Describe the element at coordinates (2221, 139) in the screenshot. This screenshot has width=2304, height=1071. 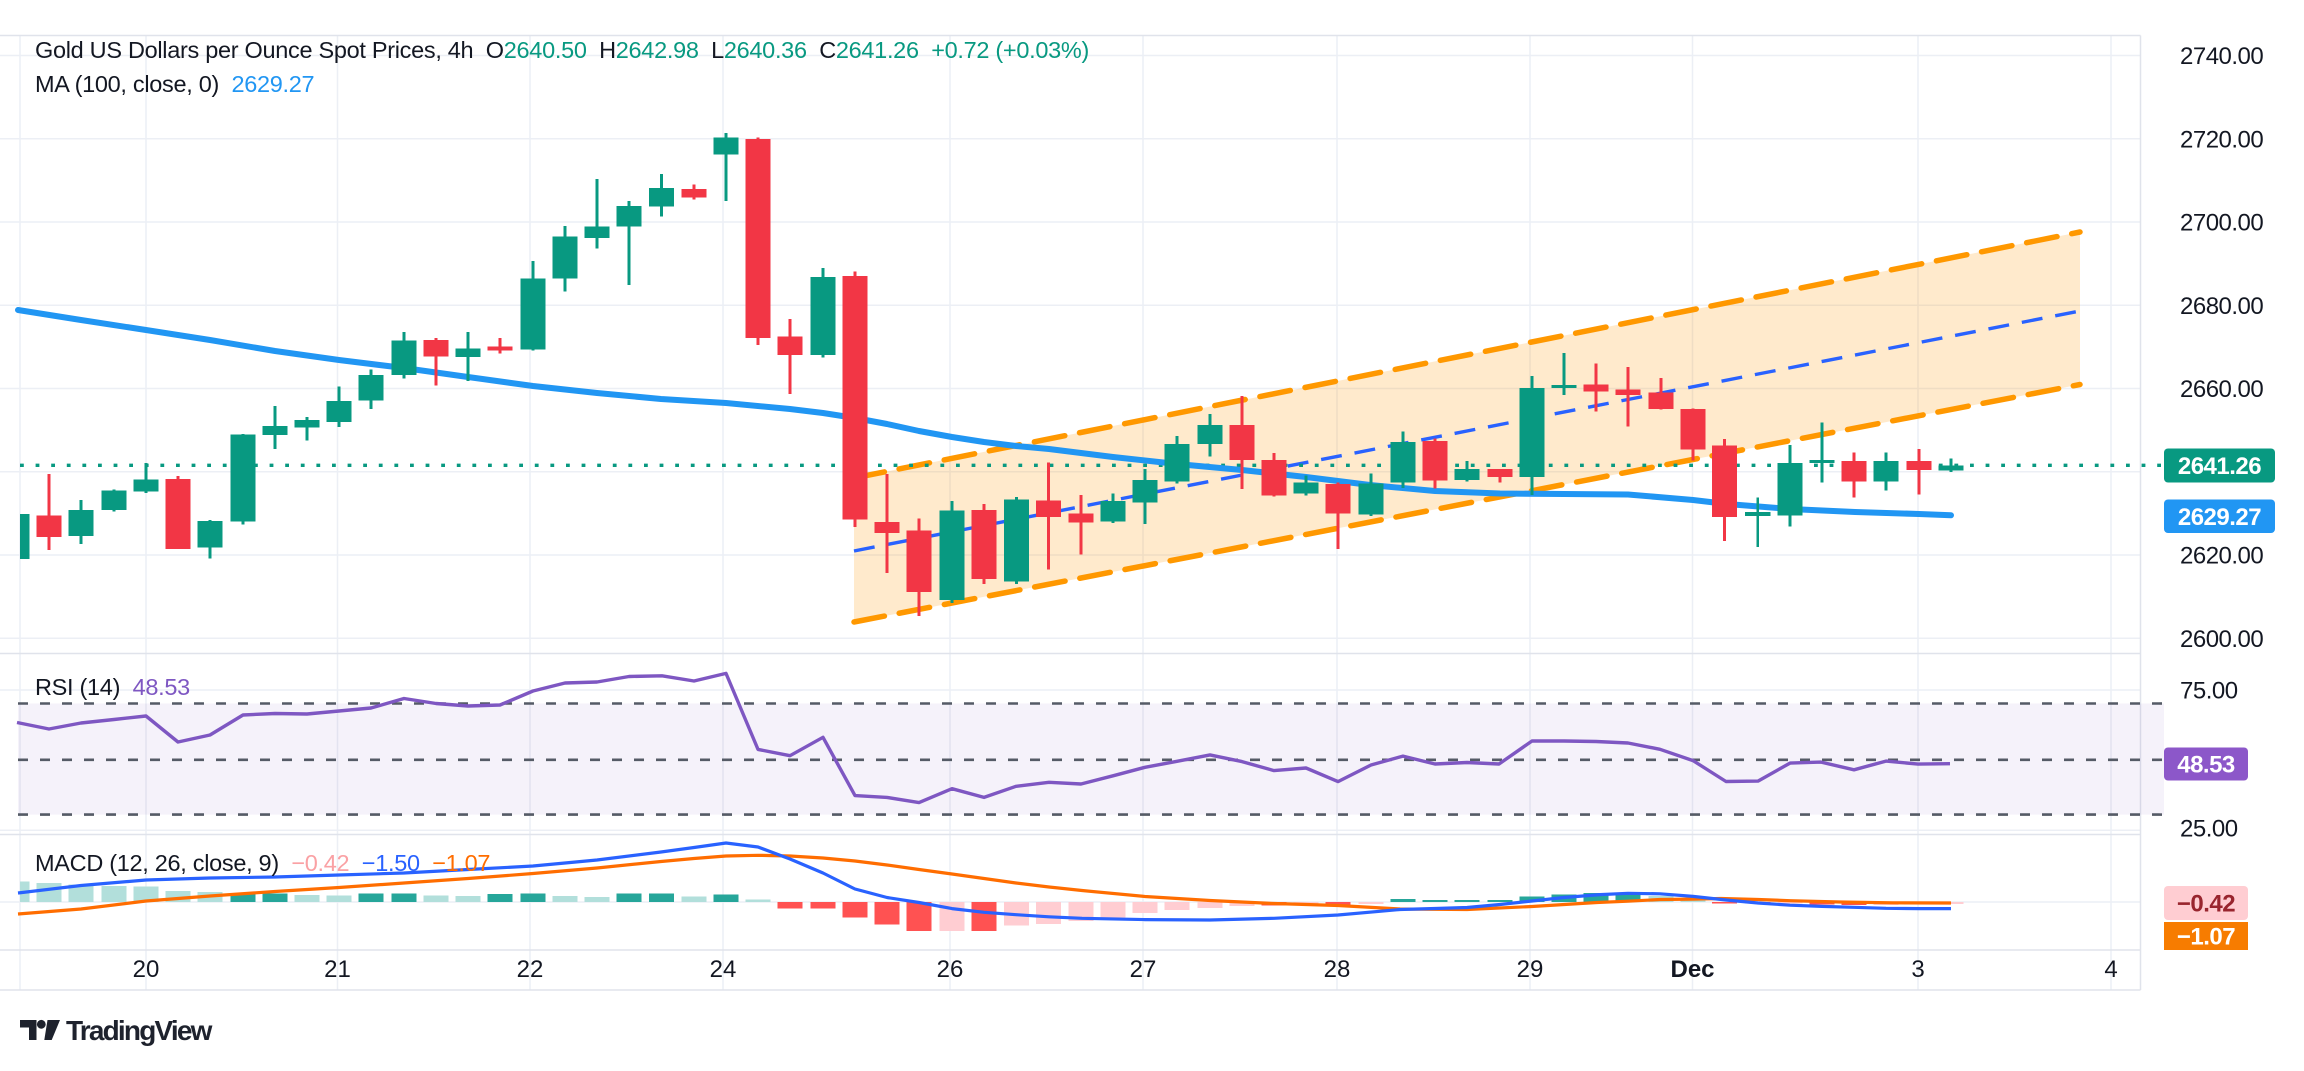
I see `svg-text: 2720.00` at that location.